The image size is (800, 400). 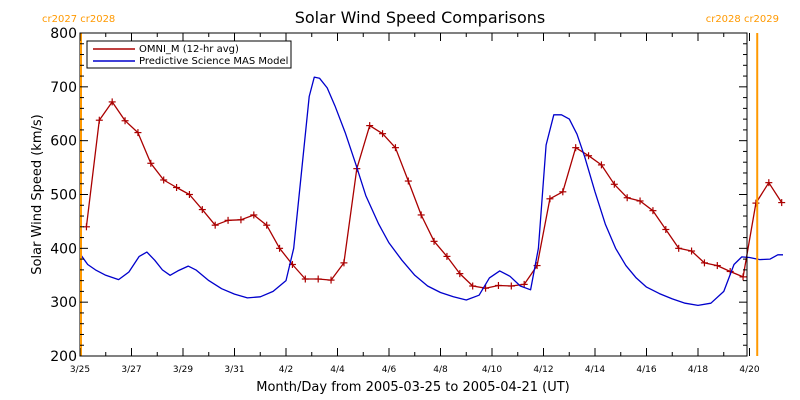 I want to click on legend-label-omni: OMNI_M (12-hr avg), so click(x=189, y=49).